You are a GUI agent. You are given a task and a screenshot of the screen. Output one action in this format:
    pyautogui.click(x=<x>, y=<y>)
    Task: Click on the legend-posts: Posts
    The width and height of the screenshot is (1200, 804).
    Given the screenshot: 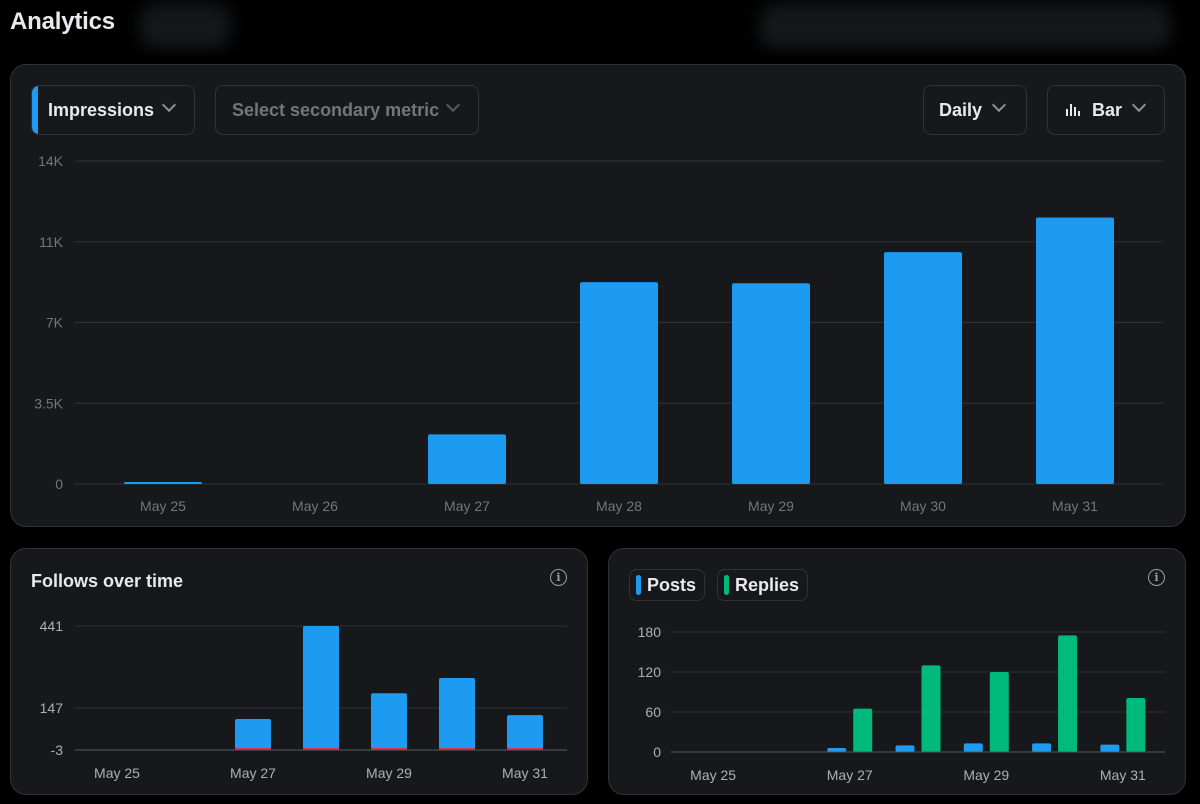 What is the action you would take?
    pyautogui.click(x=667, y=585)
    